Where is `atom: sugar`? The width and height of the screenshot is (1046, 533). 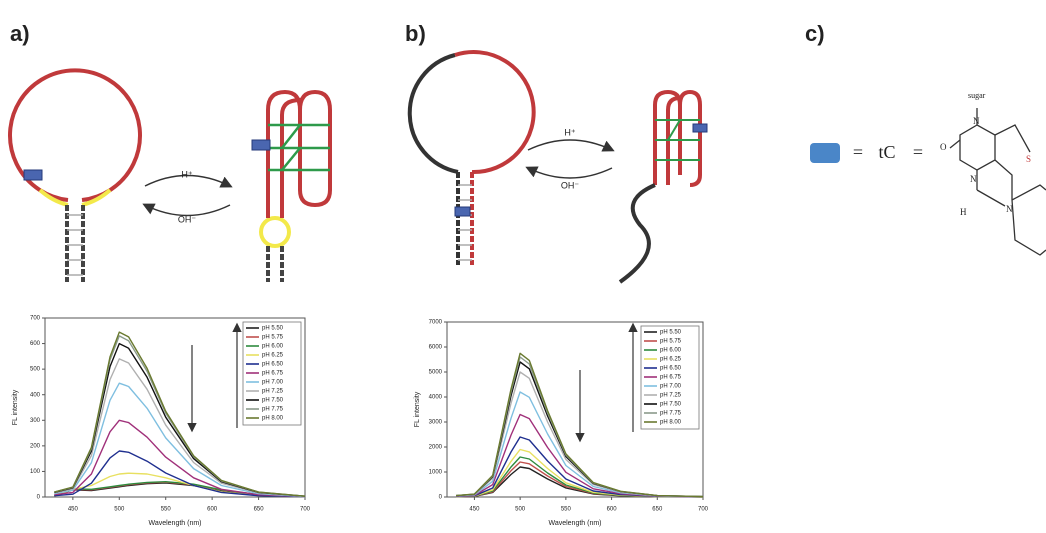
atom: sugar is located at coordinates (977, 95).